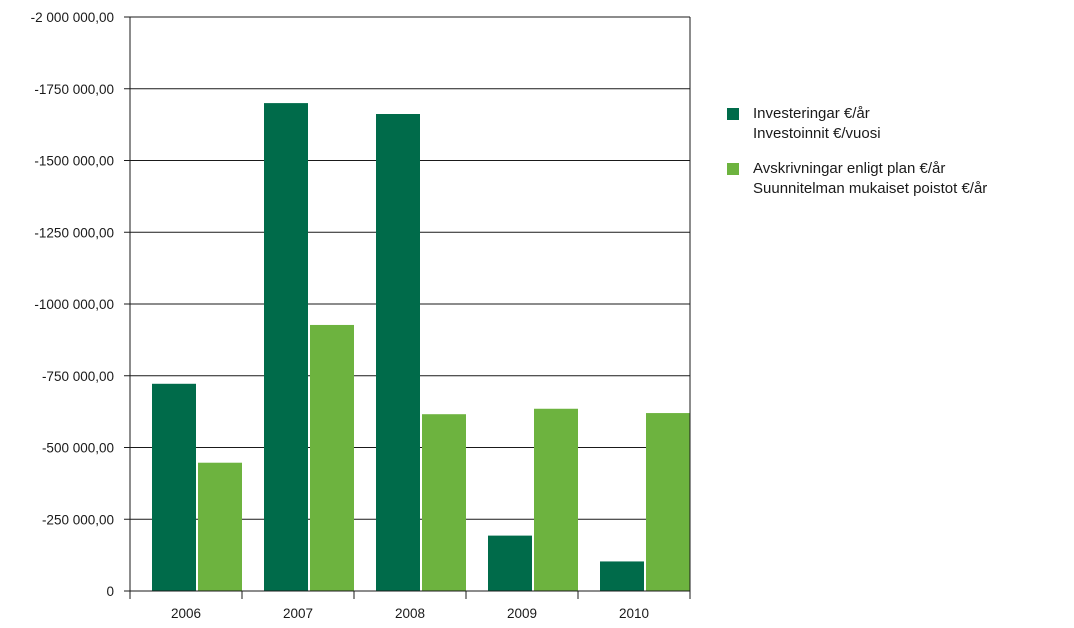 The width and height of the screenshot is (1074, 628). What do you see at coordinates (510, 563) in the screenshot?
I see `bar-investments-2009` at bounding box center [510, 563].